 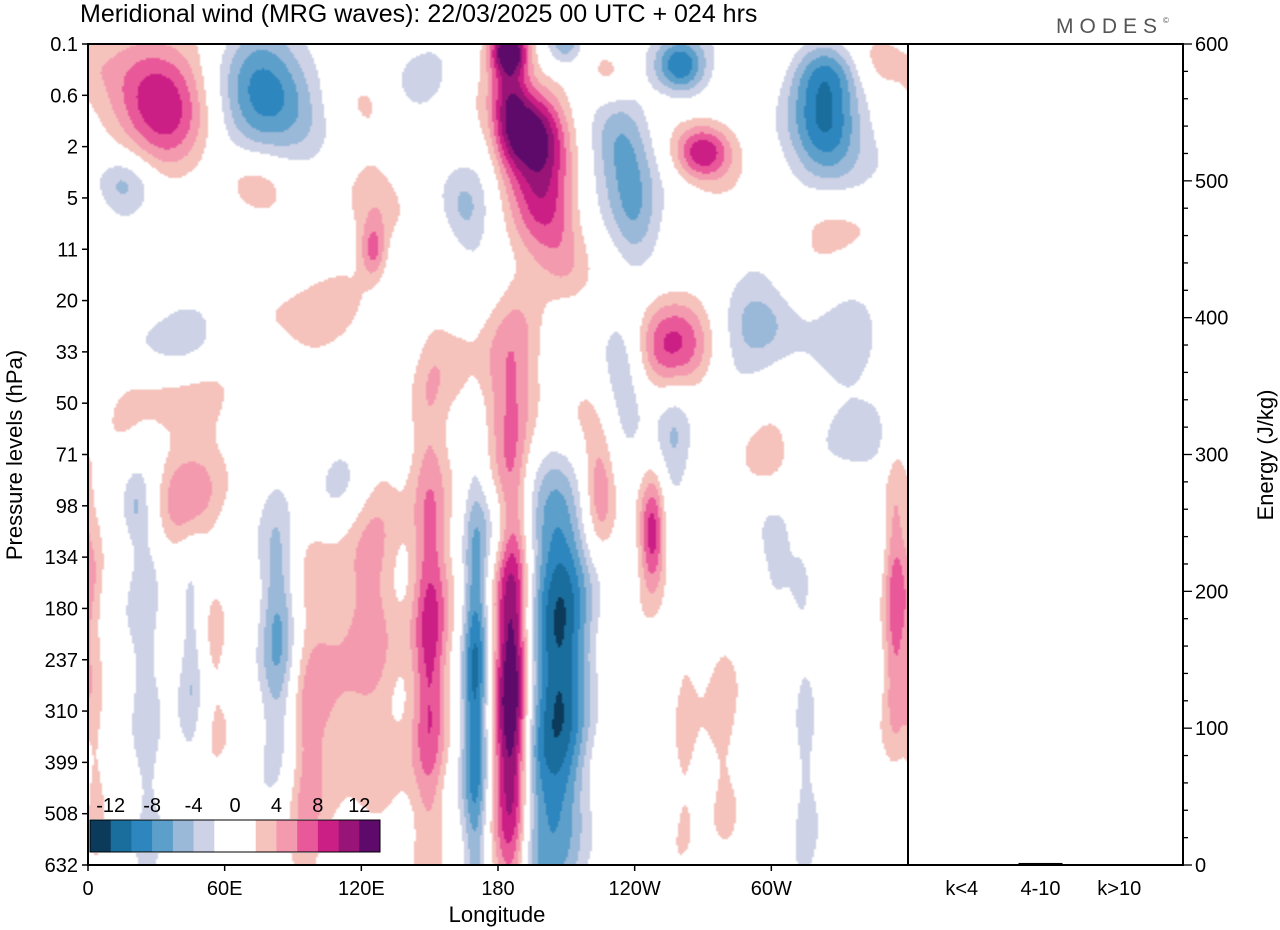 What do you see at coordinates (67, 404) in the screenshot?
I see `y-tick-label: 50` at bounding box center [67, 404].